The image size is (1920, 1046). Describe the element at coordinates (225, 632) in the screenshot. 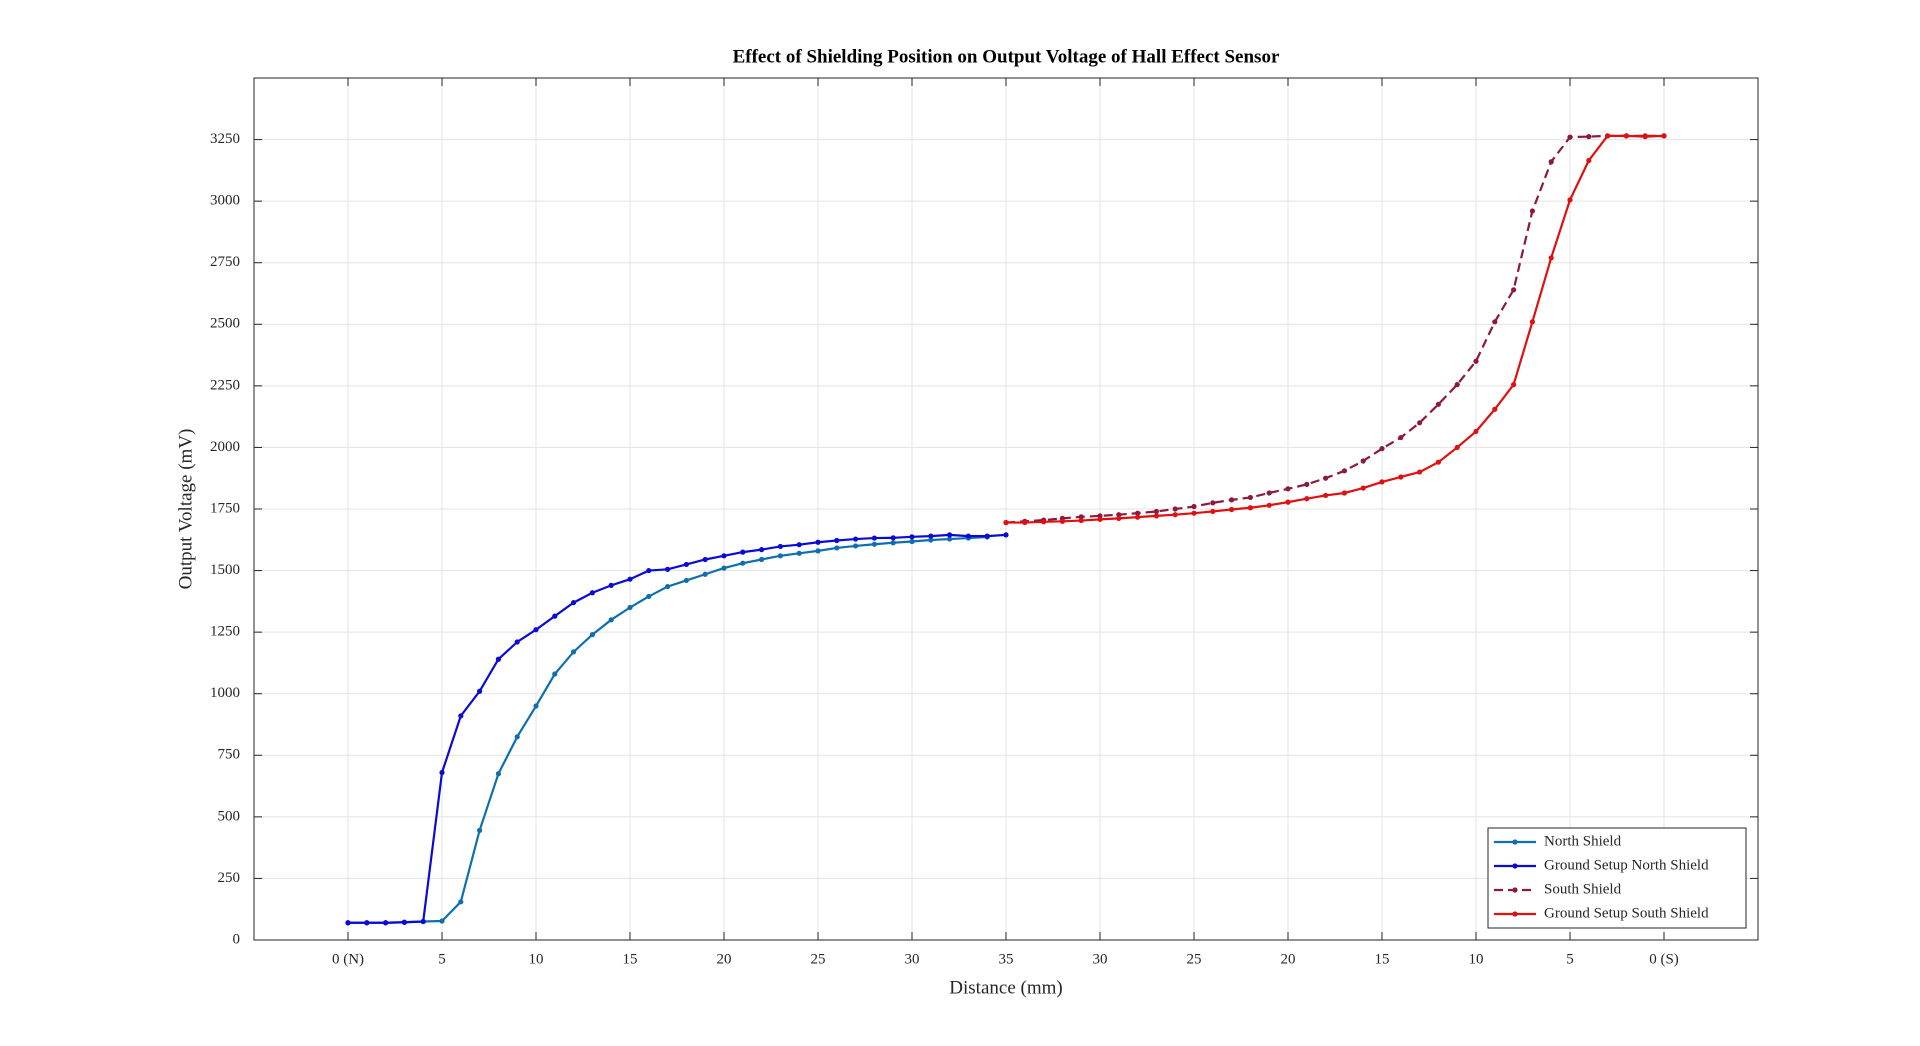

I see `y-tick-label: 1250` at that location.